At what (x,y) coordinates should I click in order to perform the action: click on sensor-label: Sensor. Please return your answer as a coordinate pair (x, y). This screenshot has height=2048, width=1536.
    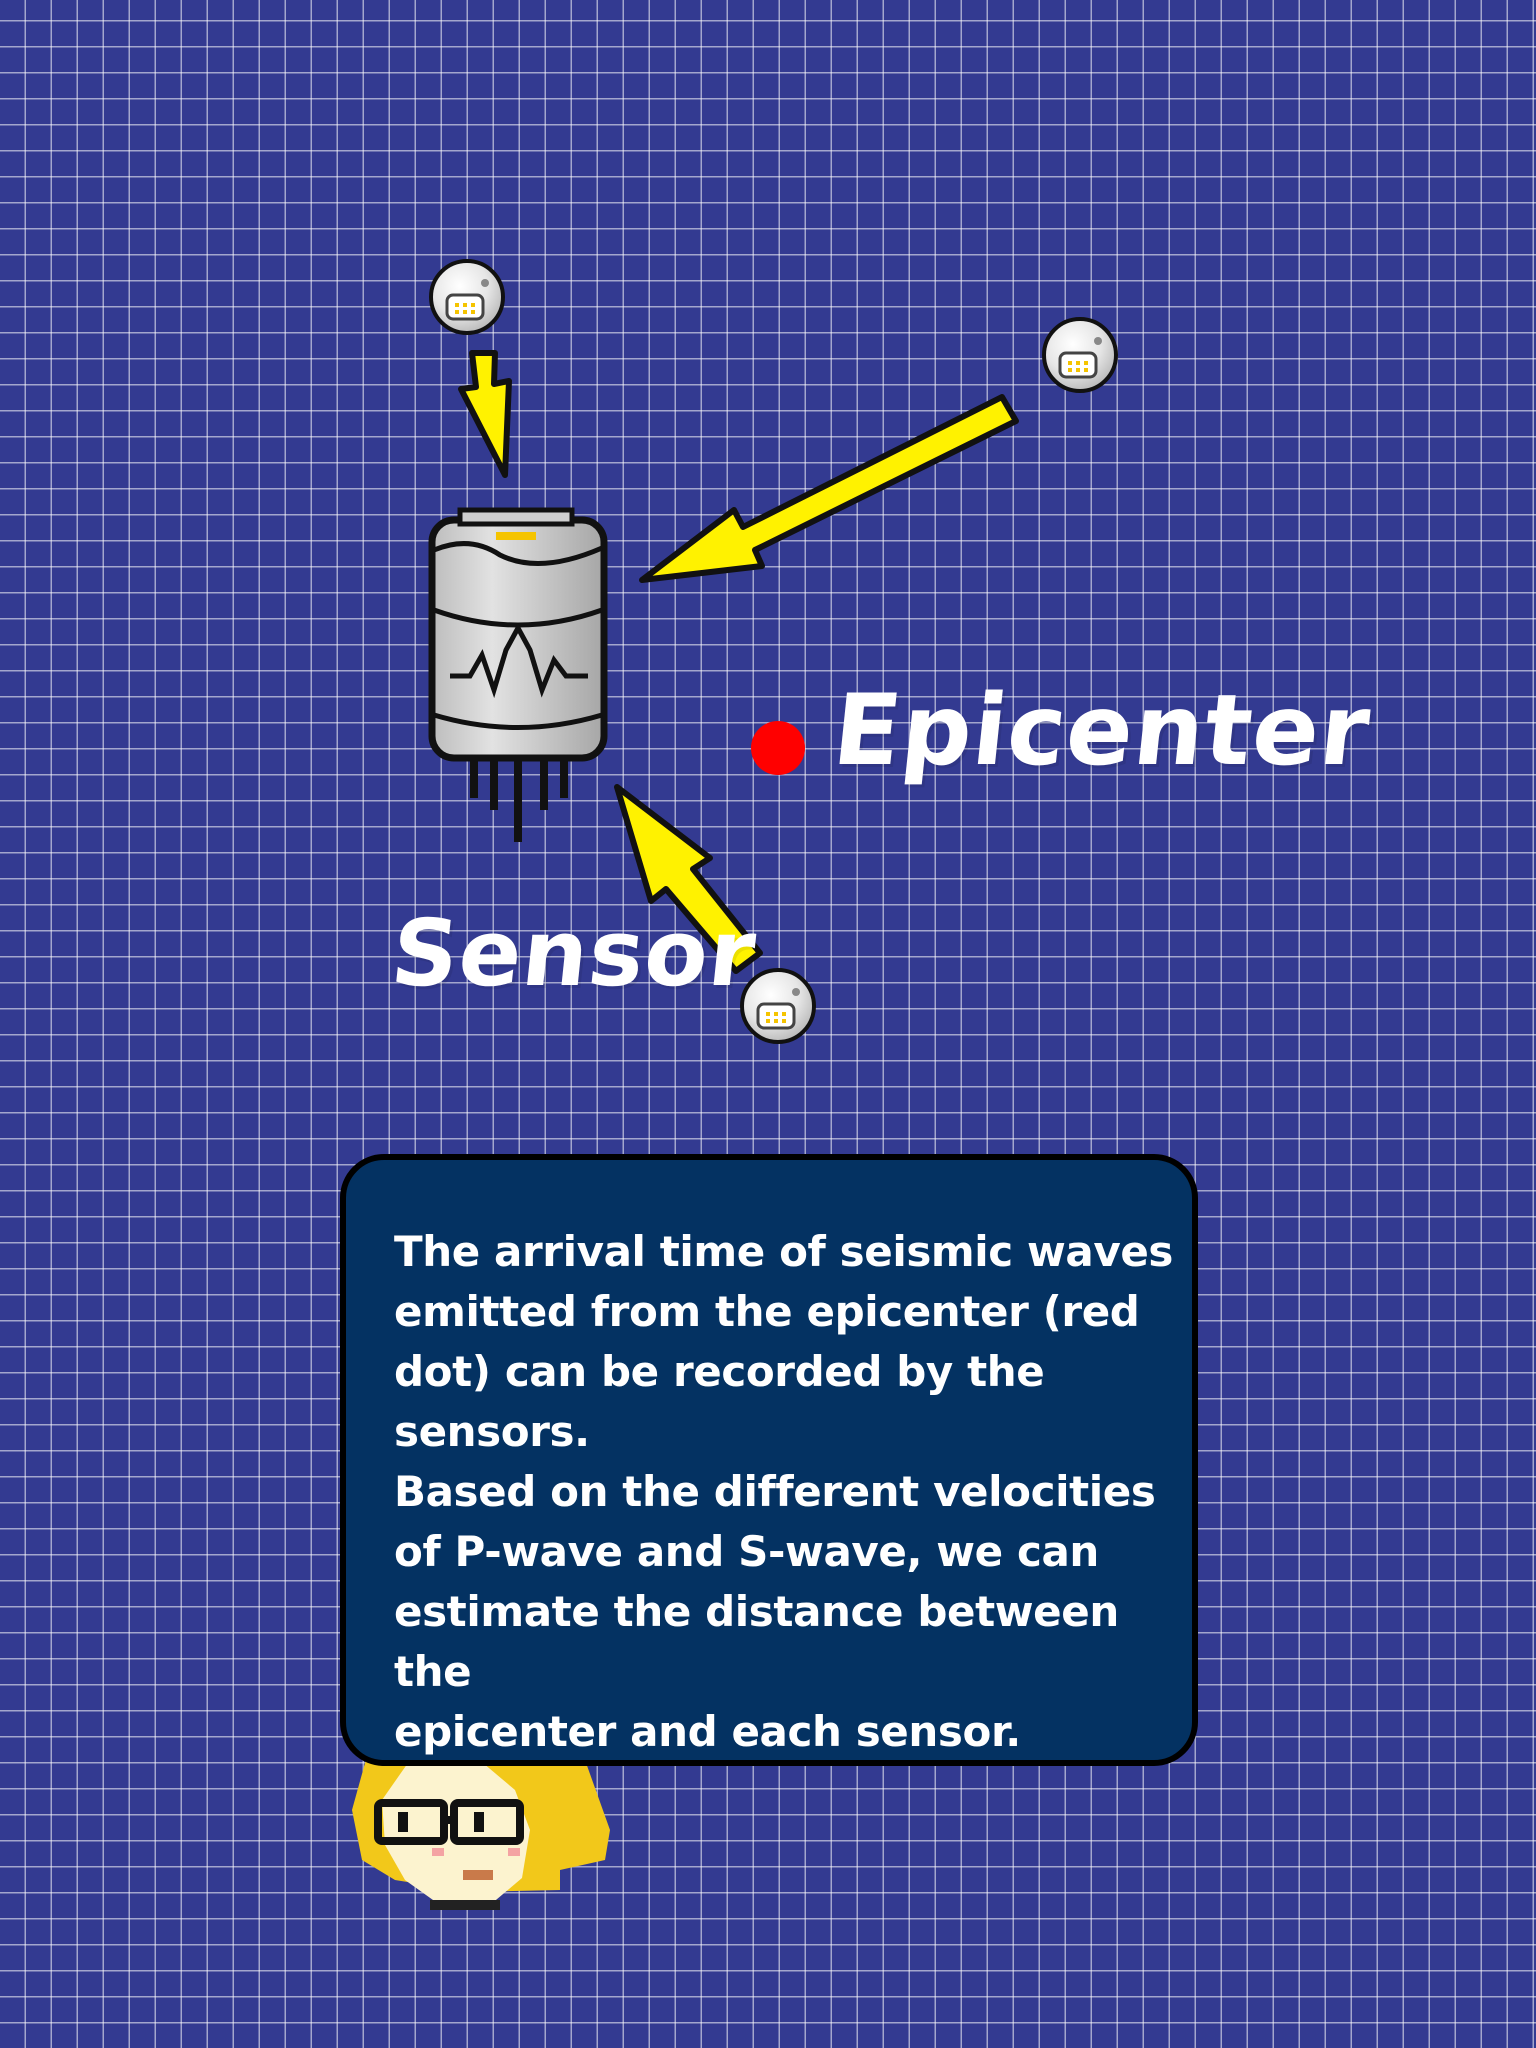
    Looking at the image, I should click on (574, 953).